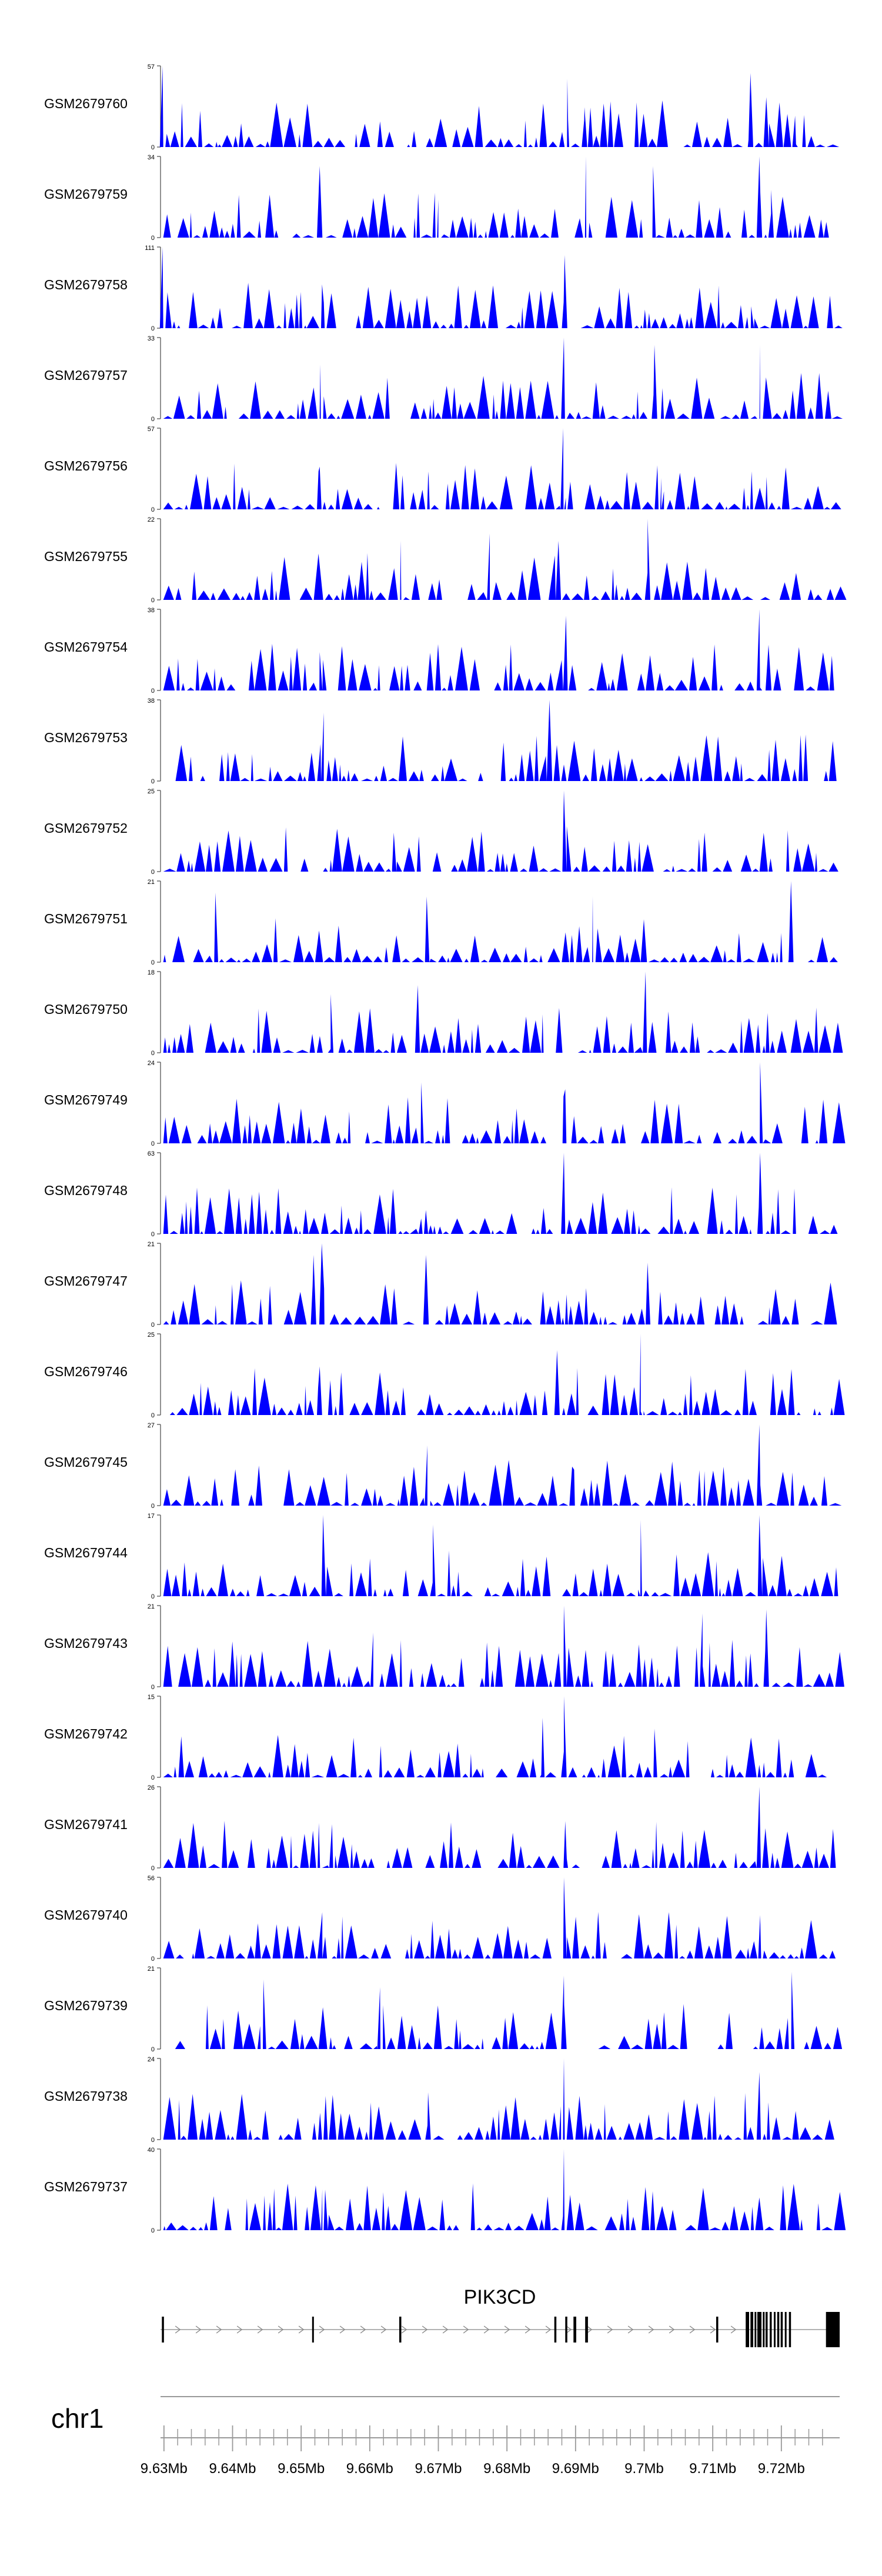 This screenshot has width=882, height=2576. Describe the element at coordinates (86, 918) in the screenshot. I see `track-label: GSM2679751` at that location.